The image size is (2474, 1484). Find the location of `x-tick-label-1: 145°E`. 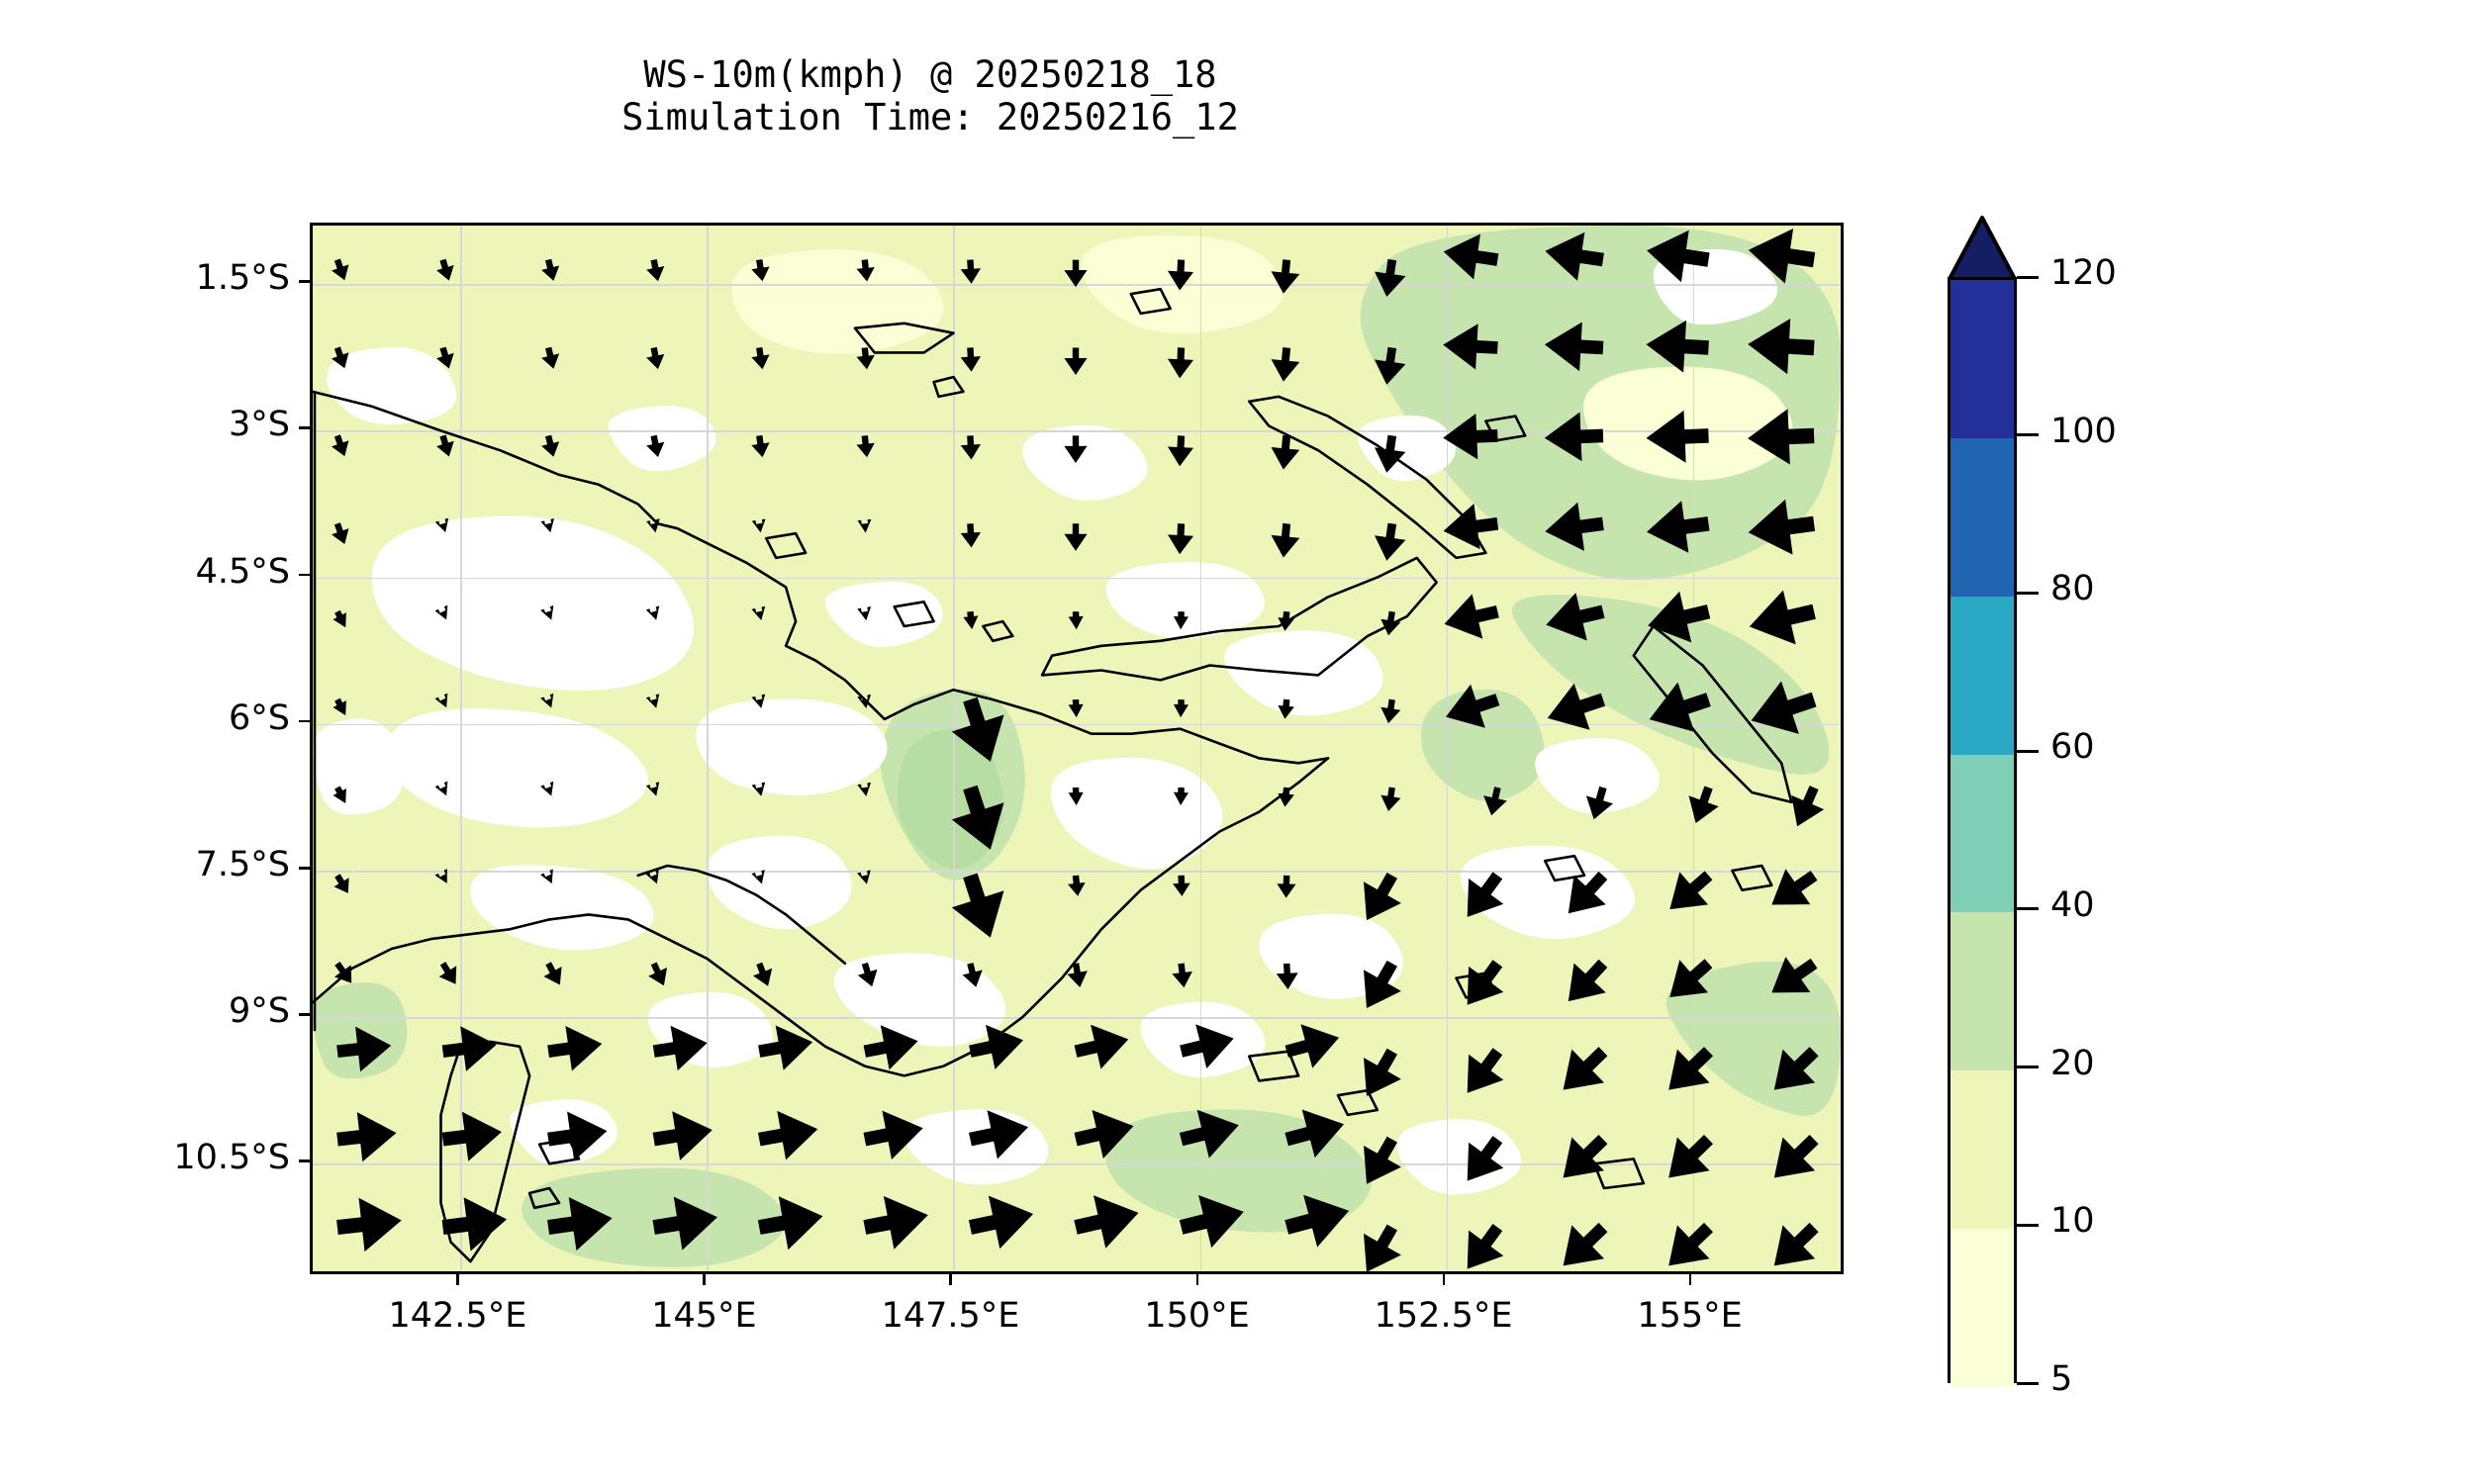

x-tick-label-1: 145°E is located at coordinates (704, 1316).